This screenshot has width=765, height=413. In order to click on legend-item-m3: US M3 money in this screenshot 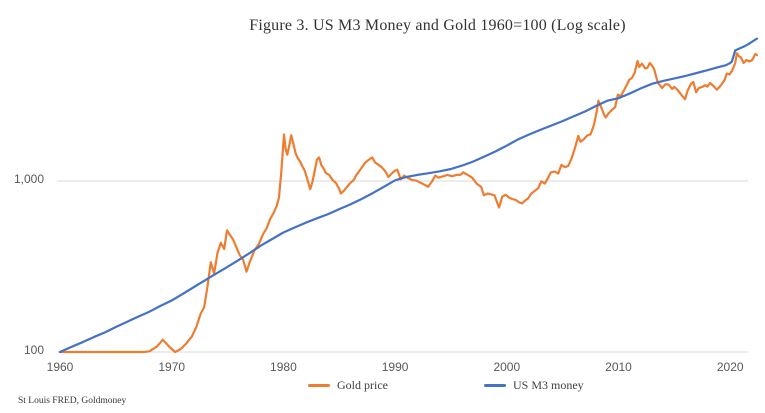, I will do `click(534, 385)`.